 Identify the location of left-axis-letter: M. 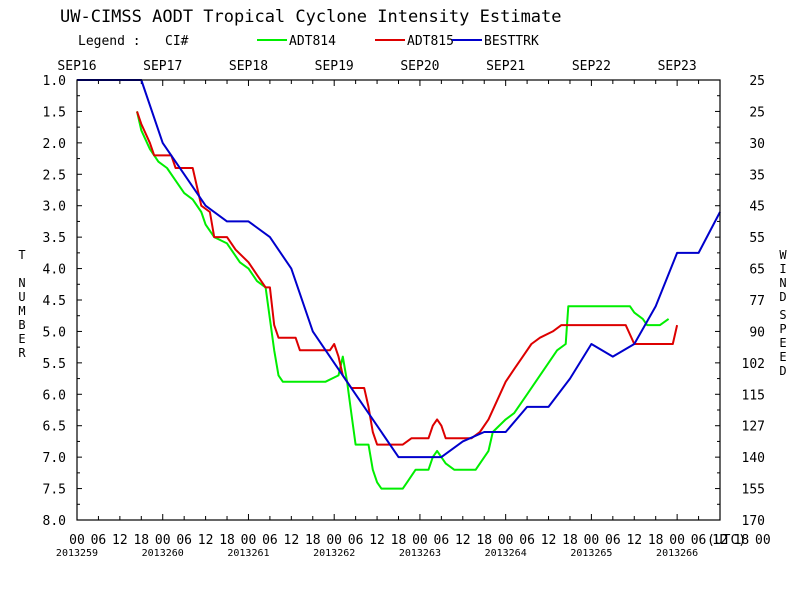
(21, 311).